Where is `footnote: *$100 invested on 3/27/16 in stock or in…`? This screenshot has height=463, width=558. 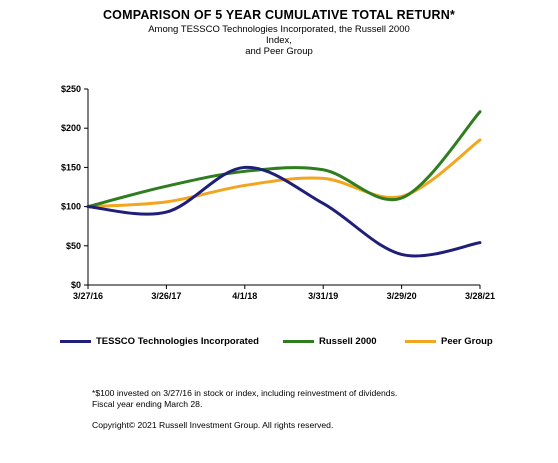 footnote: *$100 invested on 3/27/16 in stock or in… is located at coordinates (244, 399).